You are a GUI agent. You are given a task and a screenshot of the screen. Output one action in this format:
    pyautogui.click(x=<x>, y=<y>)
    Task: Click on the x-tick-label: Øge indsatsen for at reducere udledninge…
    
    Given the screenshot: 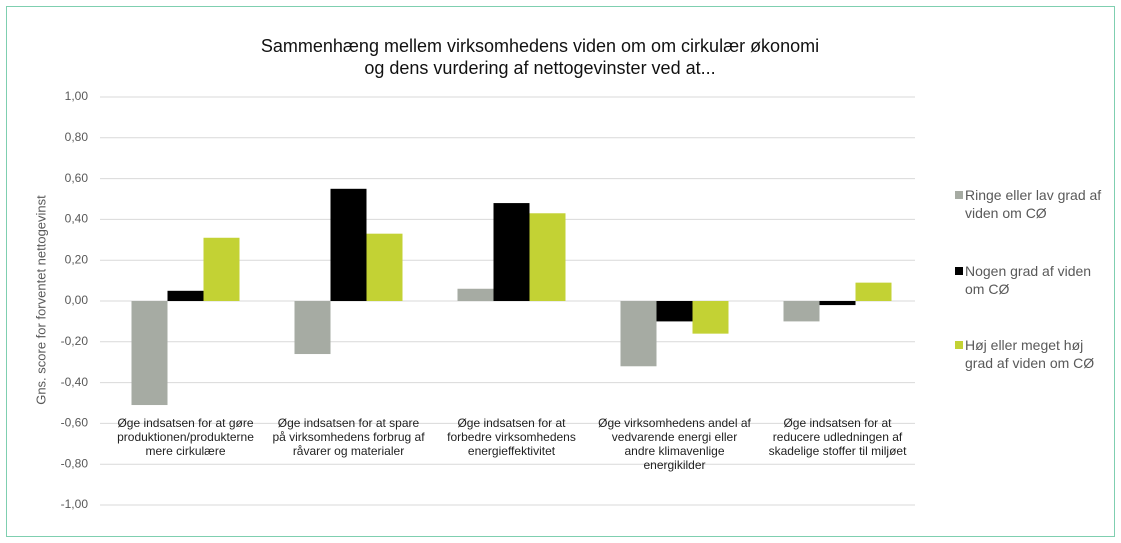 What is the action you would take?
    pyautogui.click(x=837, y=437)
    